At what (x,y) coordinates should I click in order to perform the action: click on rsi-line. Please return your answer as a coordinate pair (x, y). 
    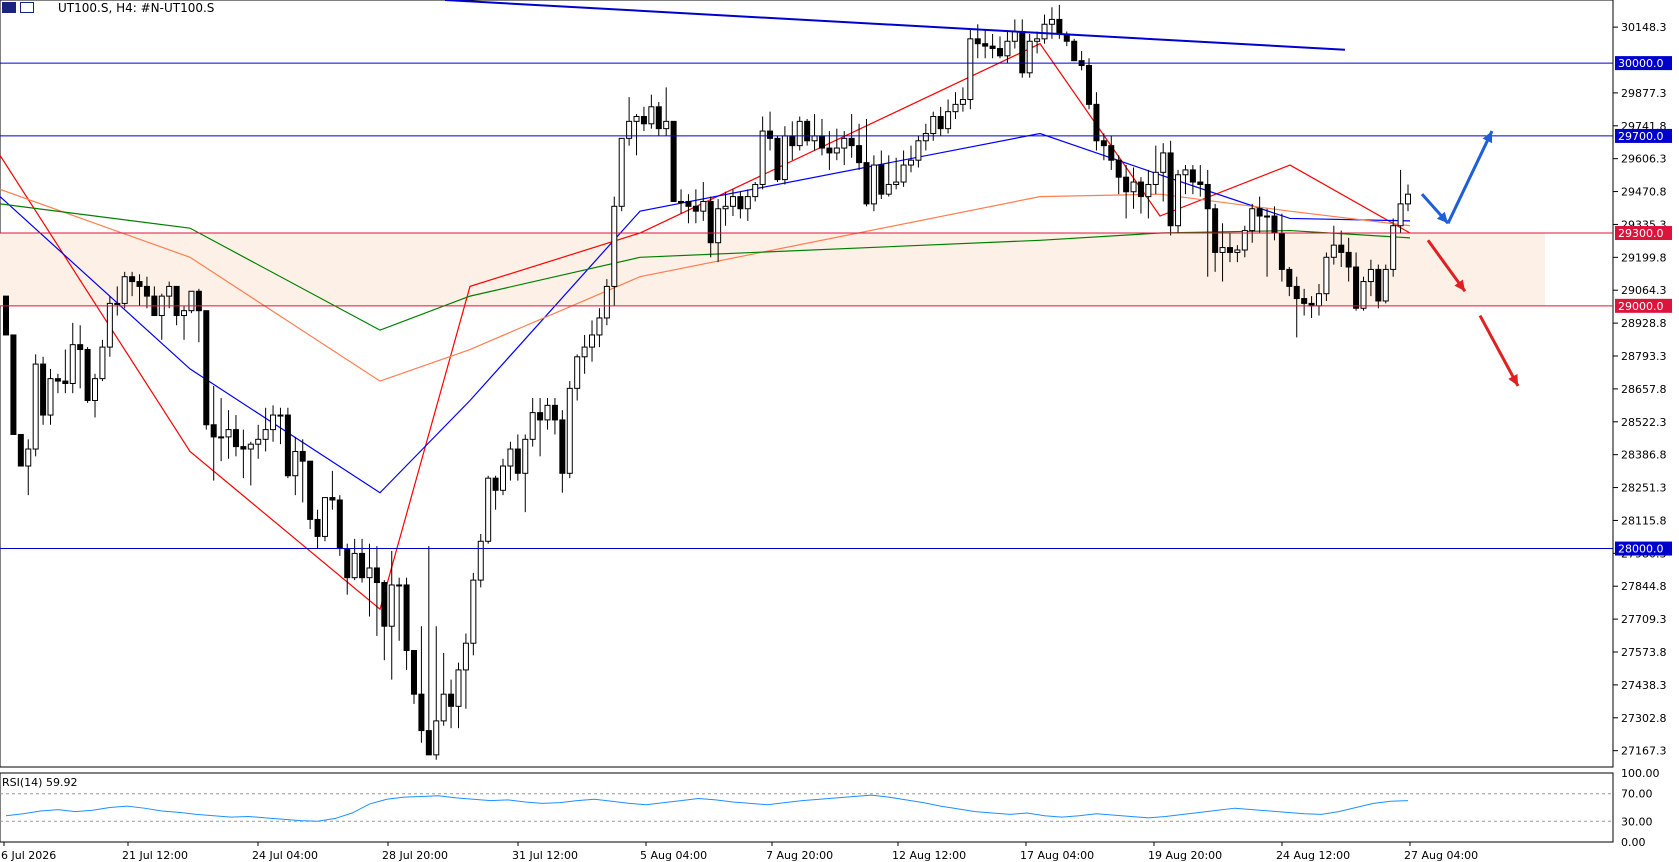
    Looking at the image, I should click on (707, 808).